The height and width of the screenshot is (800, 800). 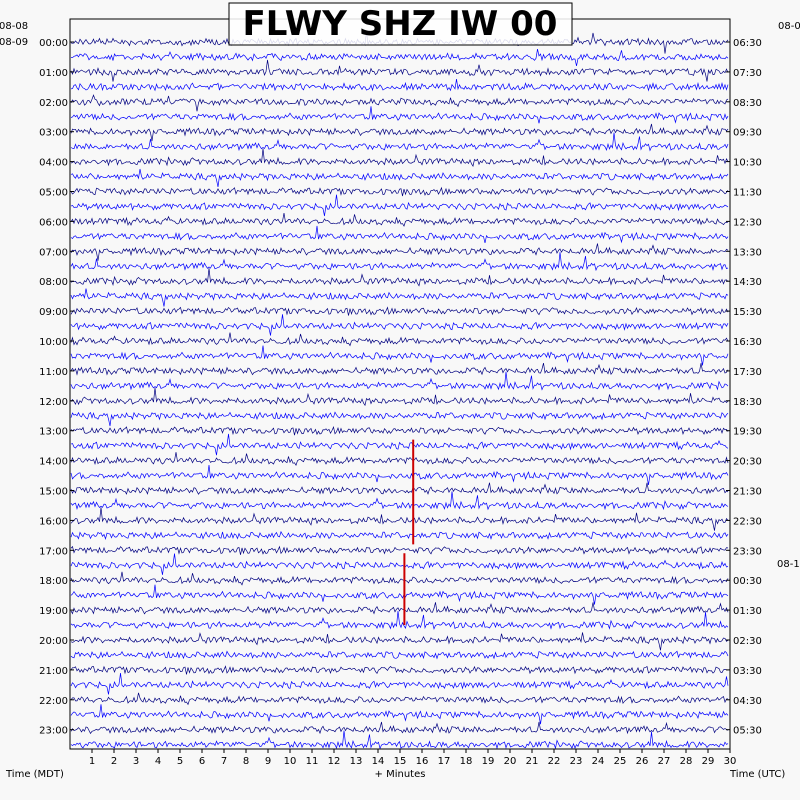 What do you see at coordinates (576, 761) in the screenshot?
I see `x-tick-label: 23` at bounding box center [576, 761].